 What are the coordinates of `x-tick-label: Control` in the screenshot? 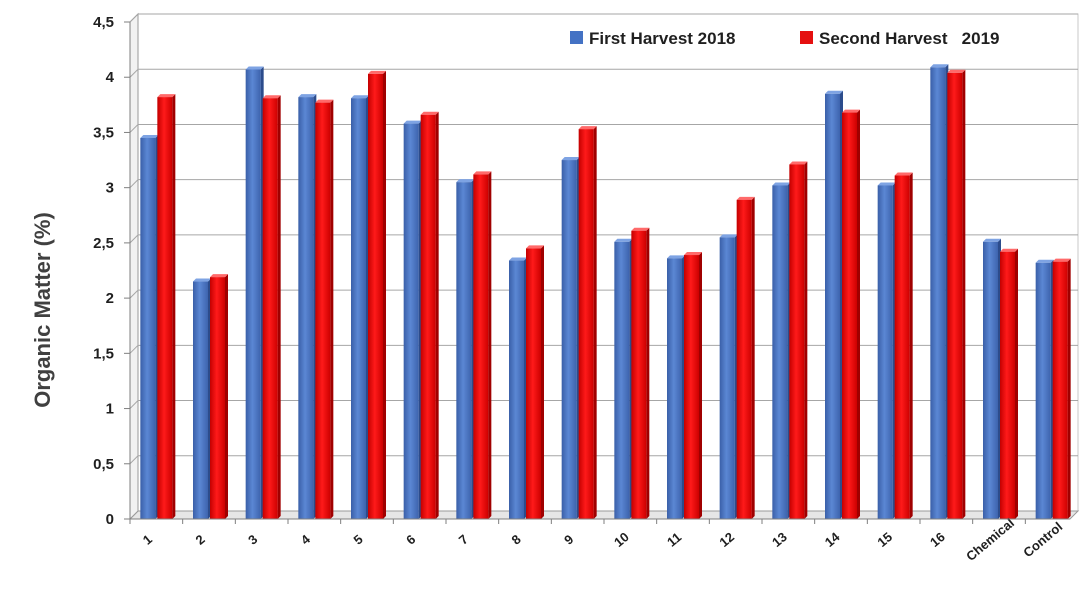 It's located at (1042, 539).